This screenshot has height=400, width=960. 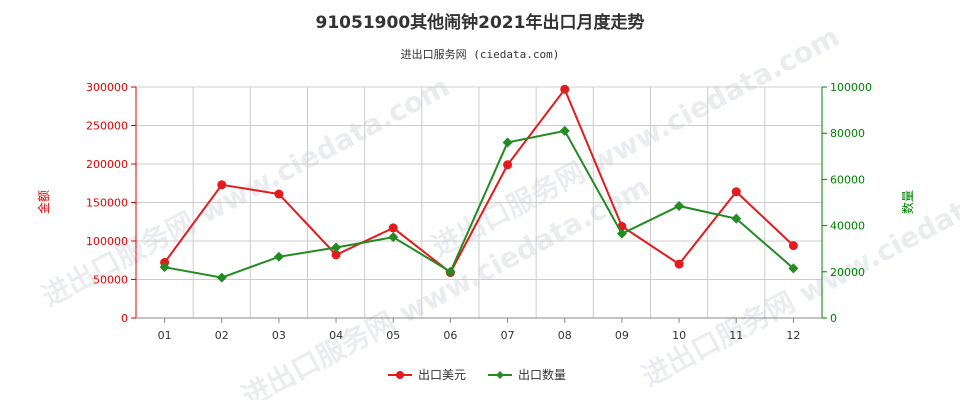 I want to click on x-tick-label: 05, so click(x=393, y=335).